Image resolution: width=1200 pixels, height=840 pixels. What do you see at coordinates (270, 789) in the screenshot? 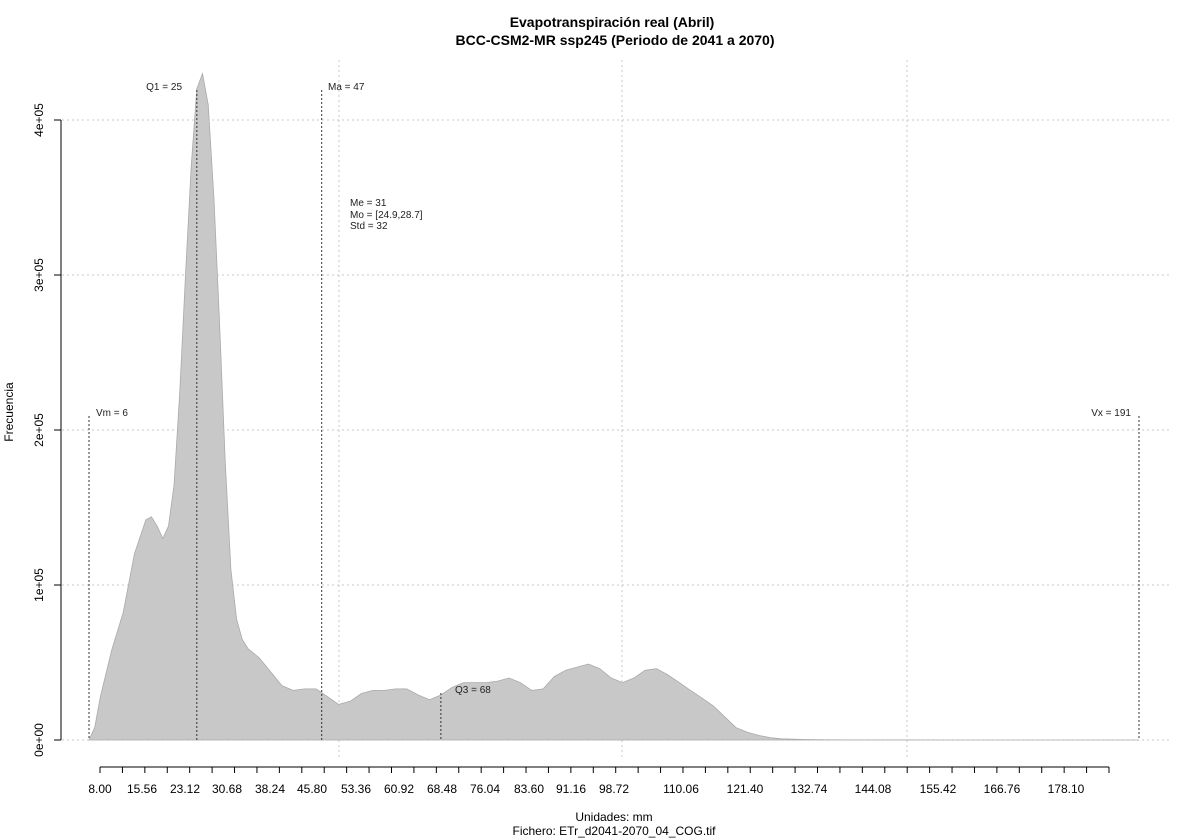
I see `x-tick-label: 38.24` at bounding box center [270, 789].